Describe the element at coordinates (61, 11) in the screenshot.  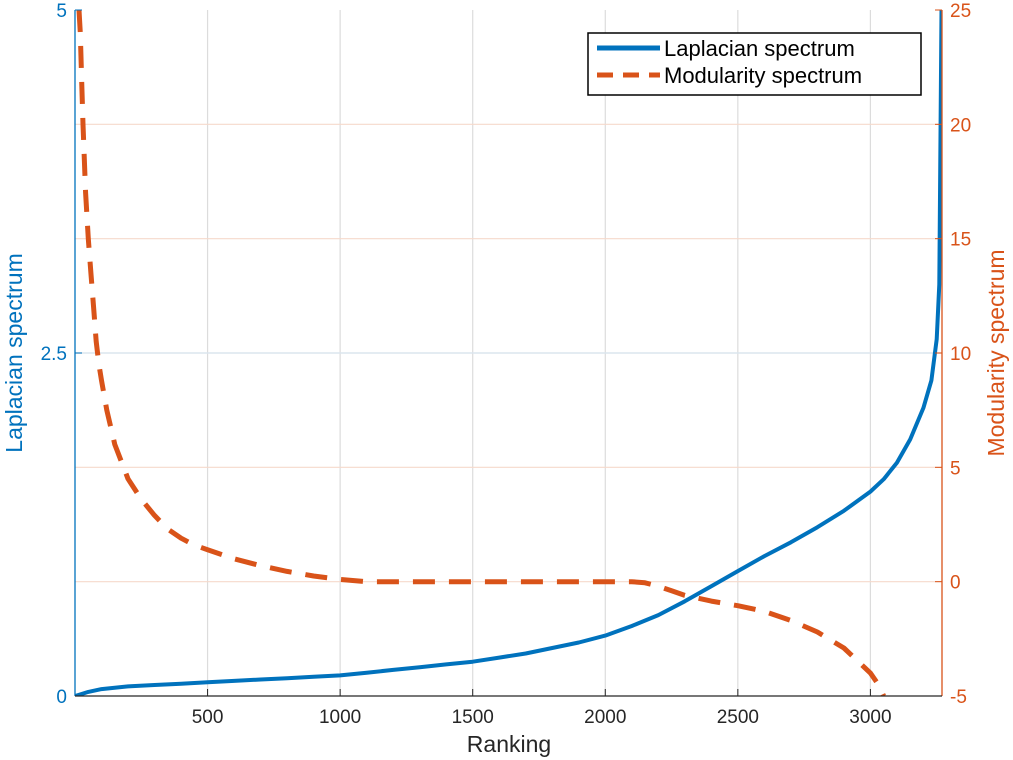
I see `y-left-tick-label-2: 5` at that location.